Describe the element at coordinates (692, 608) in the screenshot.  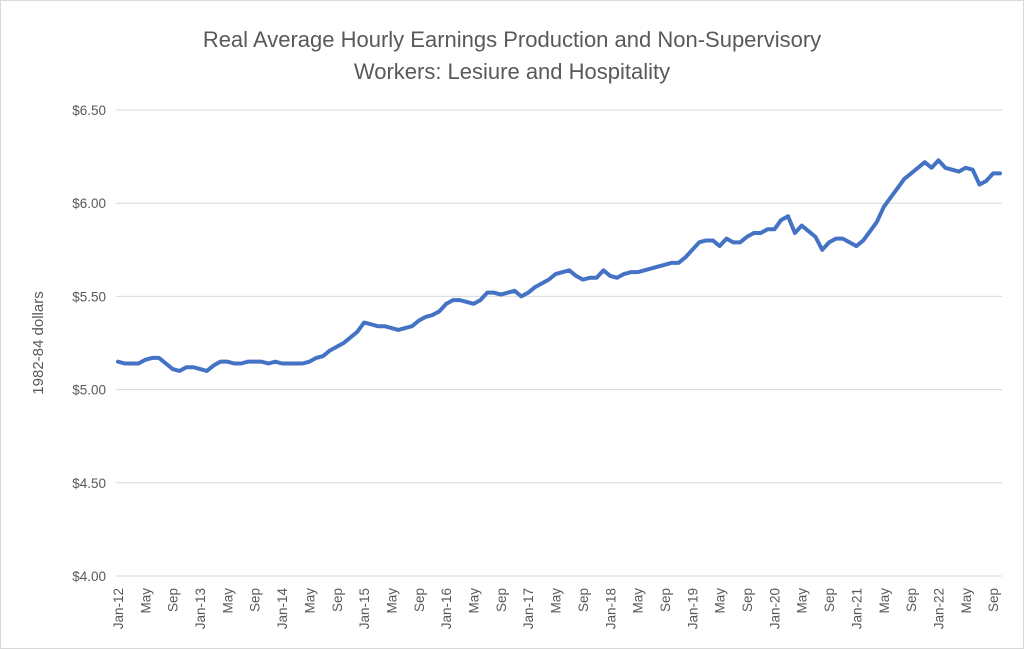
I see `x-tick-label: Jan-19` at that location.